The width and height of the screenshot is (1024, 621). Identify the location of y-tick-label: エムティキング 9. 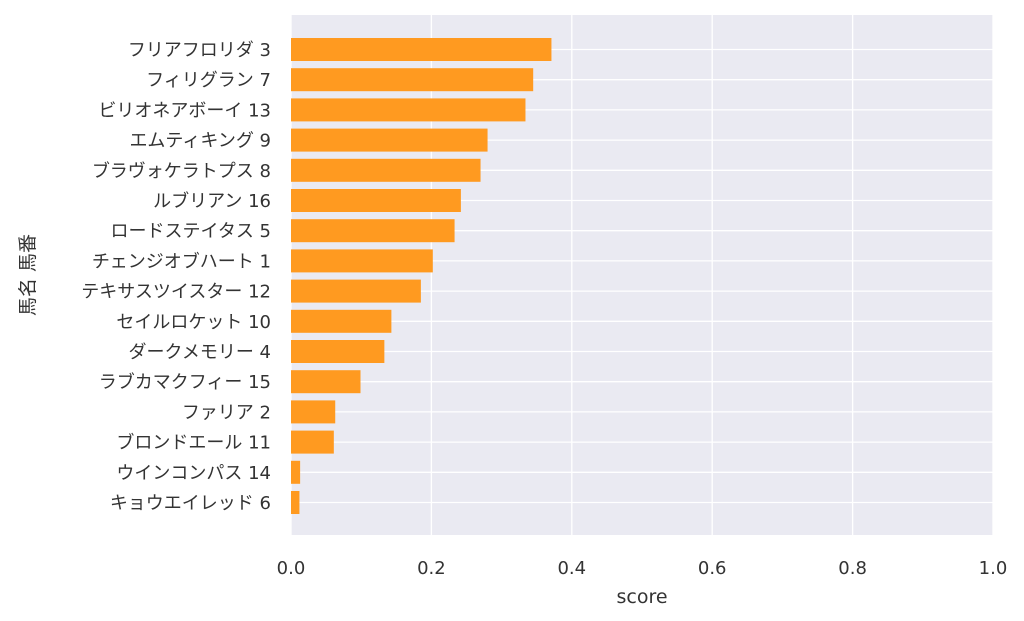
(200, 141).